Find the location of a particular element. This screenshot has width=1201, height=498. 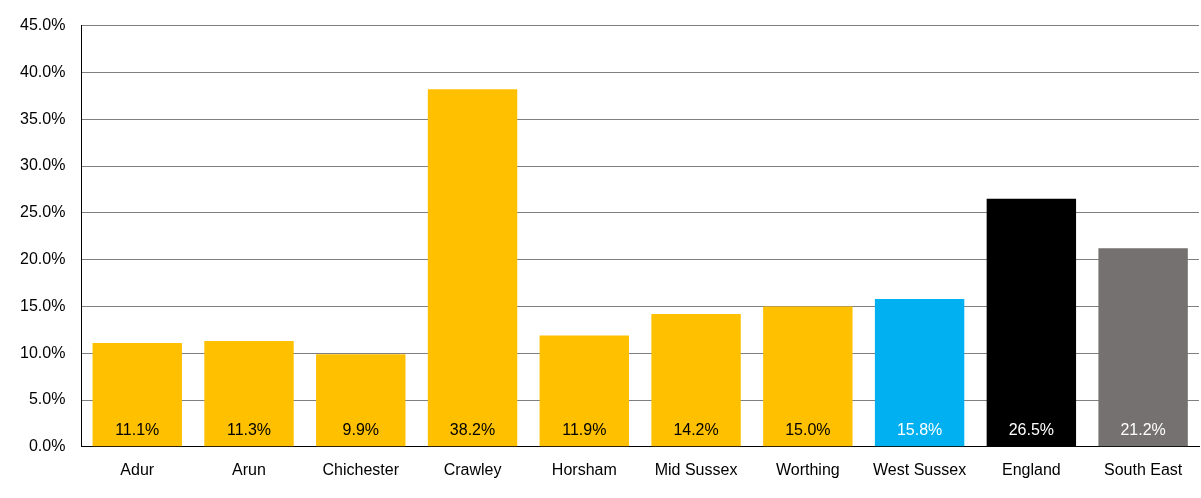

x-tick-label: Arun is located at coordinates (249, 469).